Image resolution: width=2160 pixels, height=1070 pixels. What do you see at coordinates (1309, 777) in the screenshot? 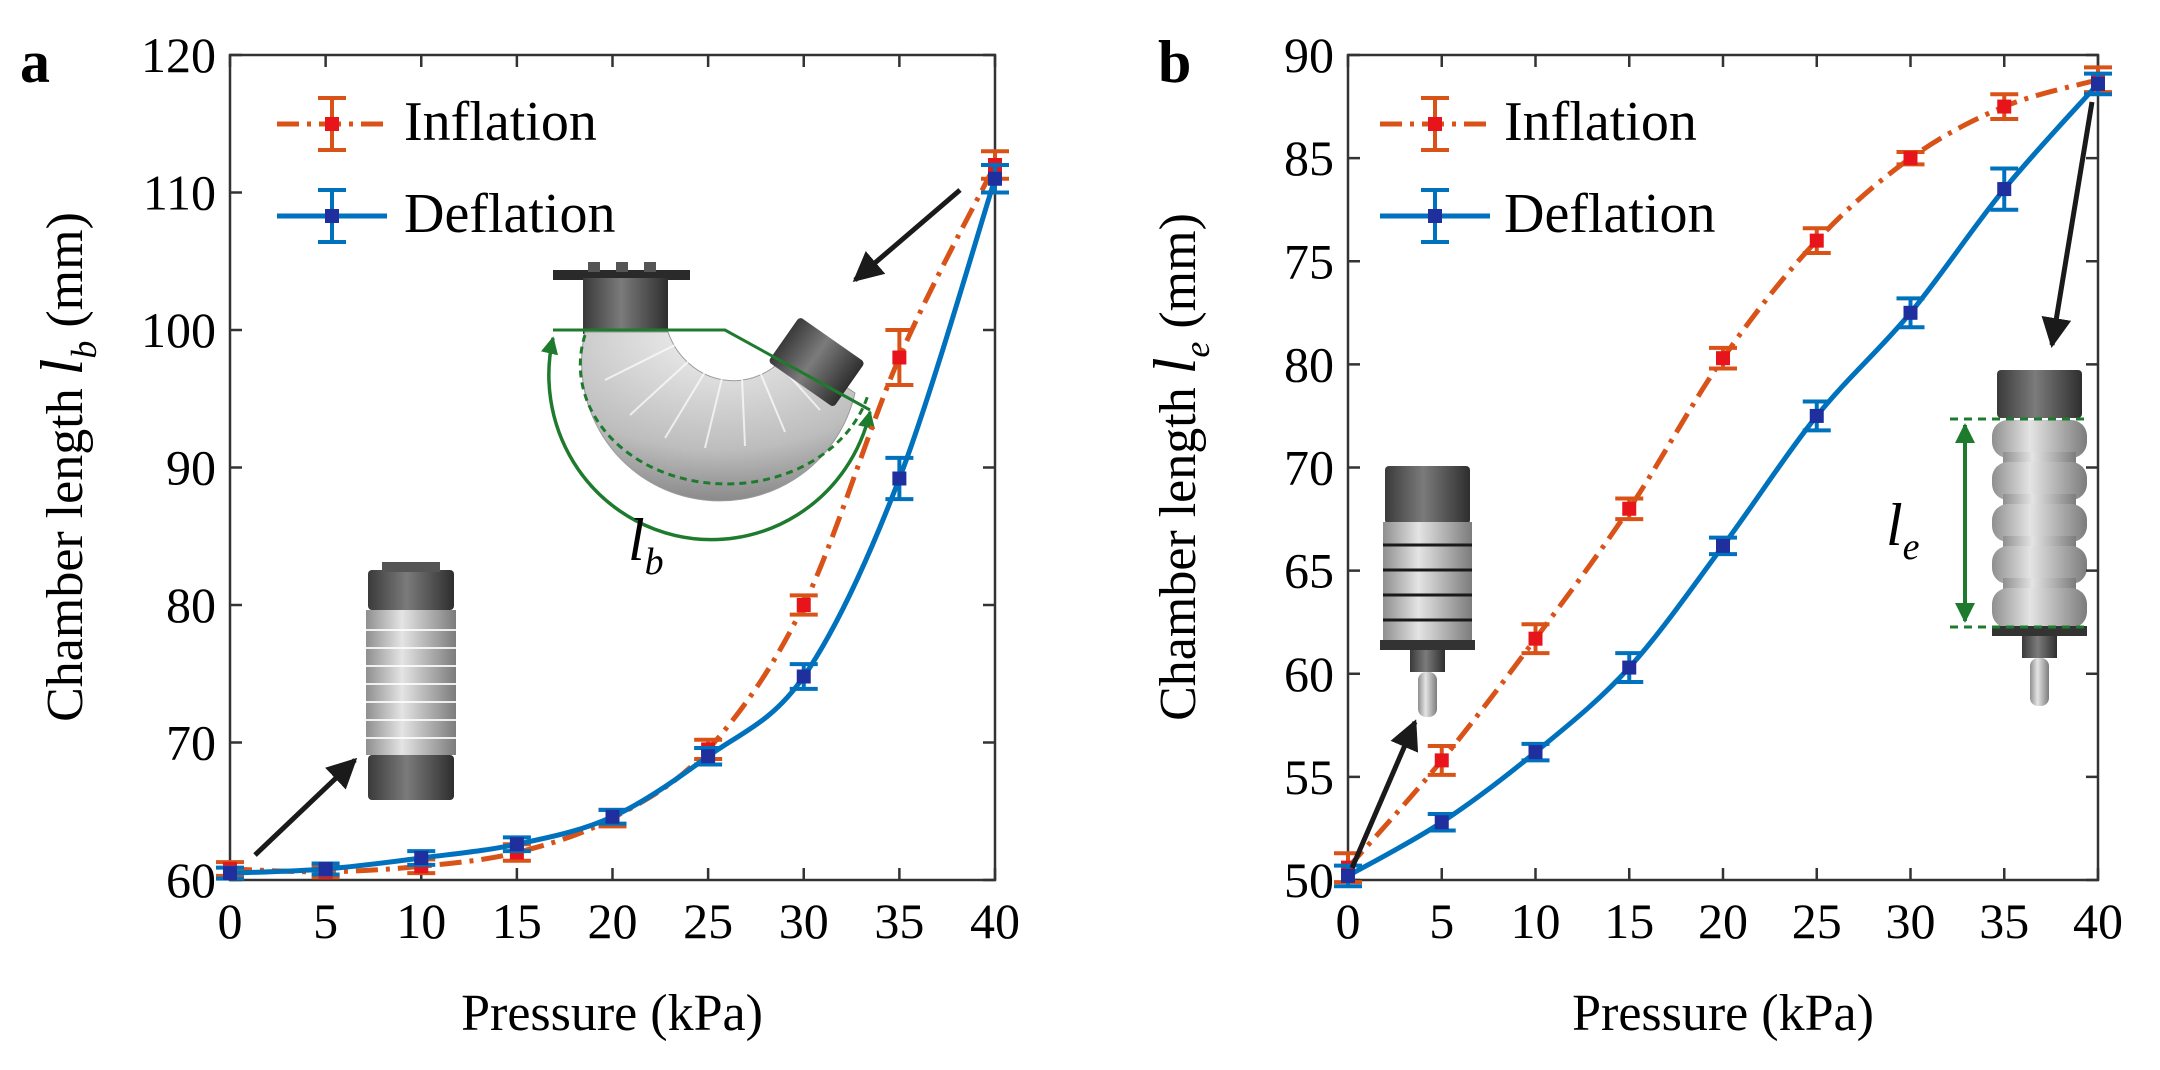
I see `y-tick-label: 55` at bounding box center [1309, 777].